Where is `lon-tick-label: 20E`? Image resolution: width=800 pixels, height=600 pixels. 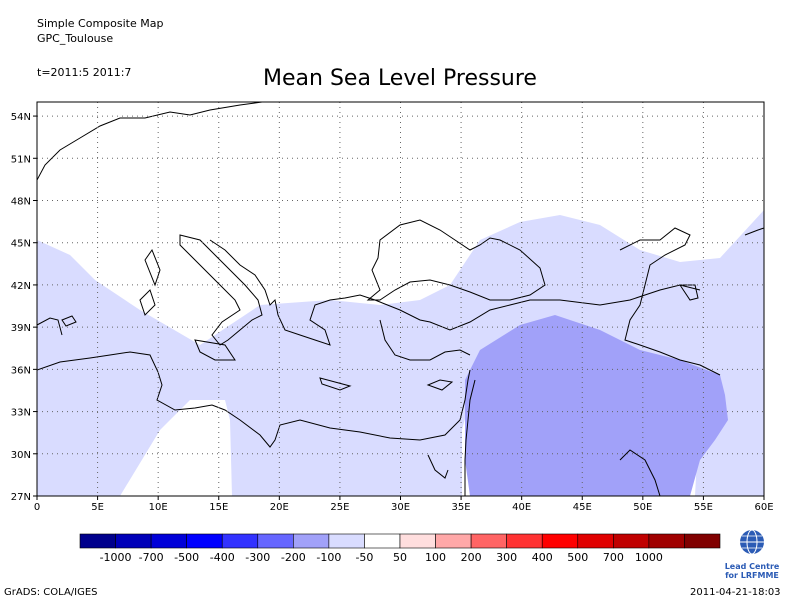
lon-tick-label: 20E is located at coordinates (279, 507).